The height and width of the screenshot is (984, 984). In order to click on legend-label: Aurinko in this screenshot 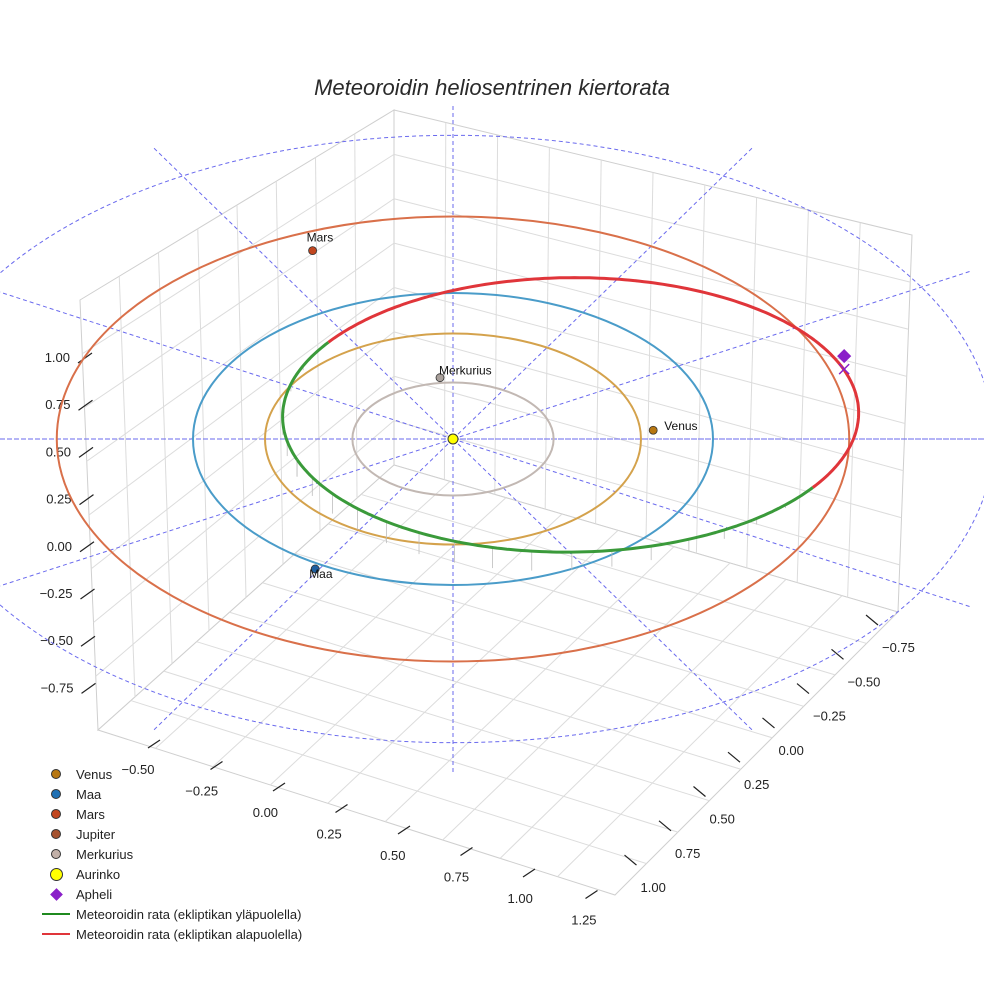, I will do `click(98, 874)`.